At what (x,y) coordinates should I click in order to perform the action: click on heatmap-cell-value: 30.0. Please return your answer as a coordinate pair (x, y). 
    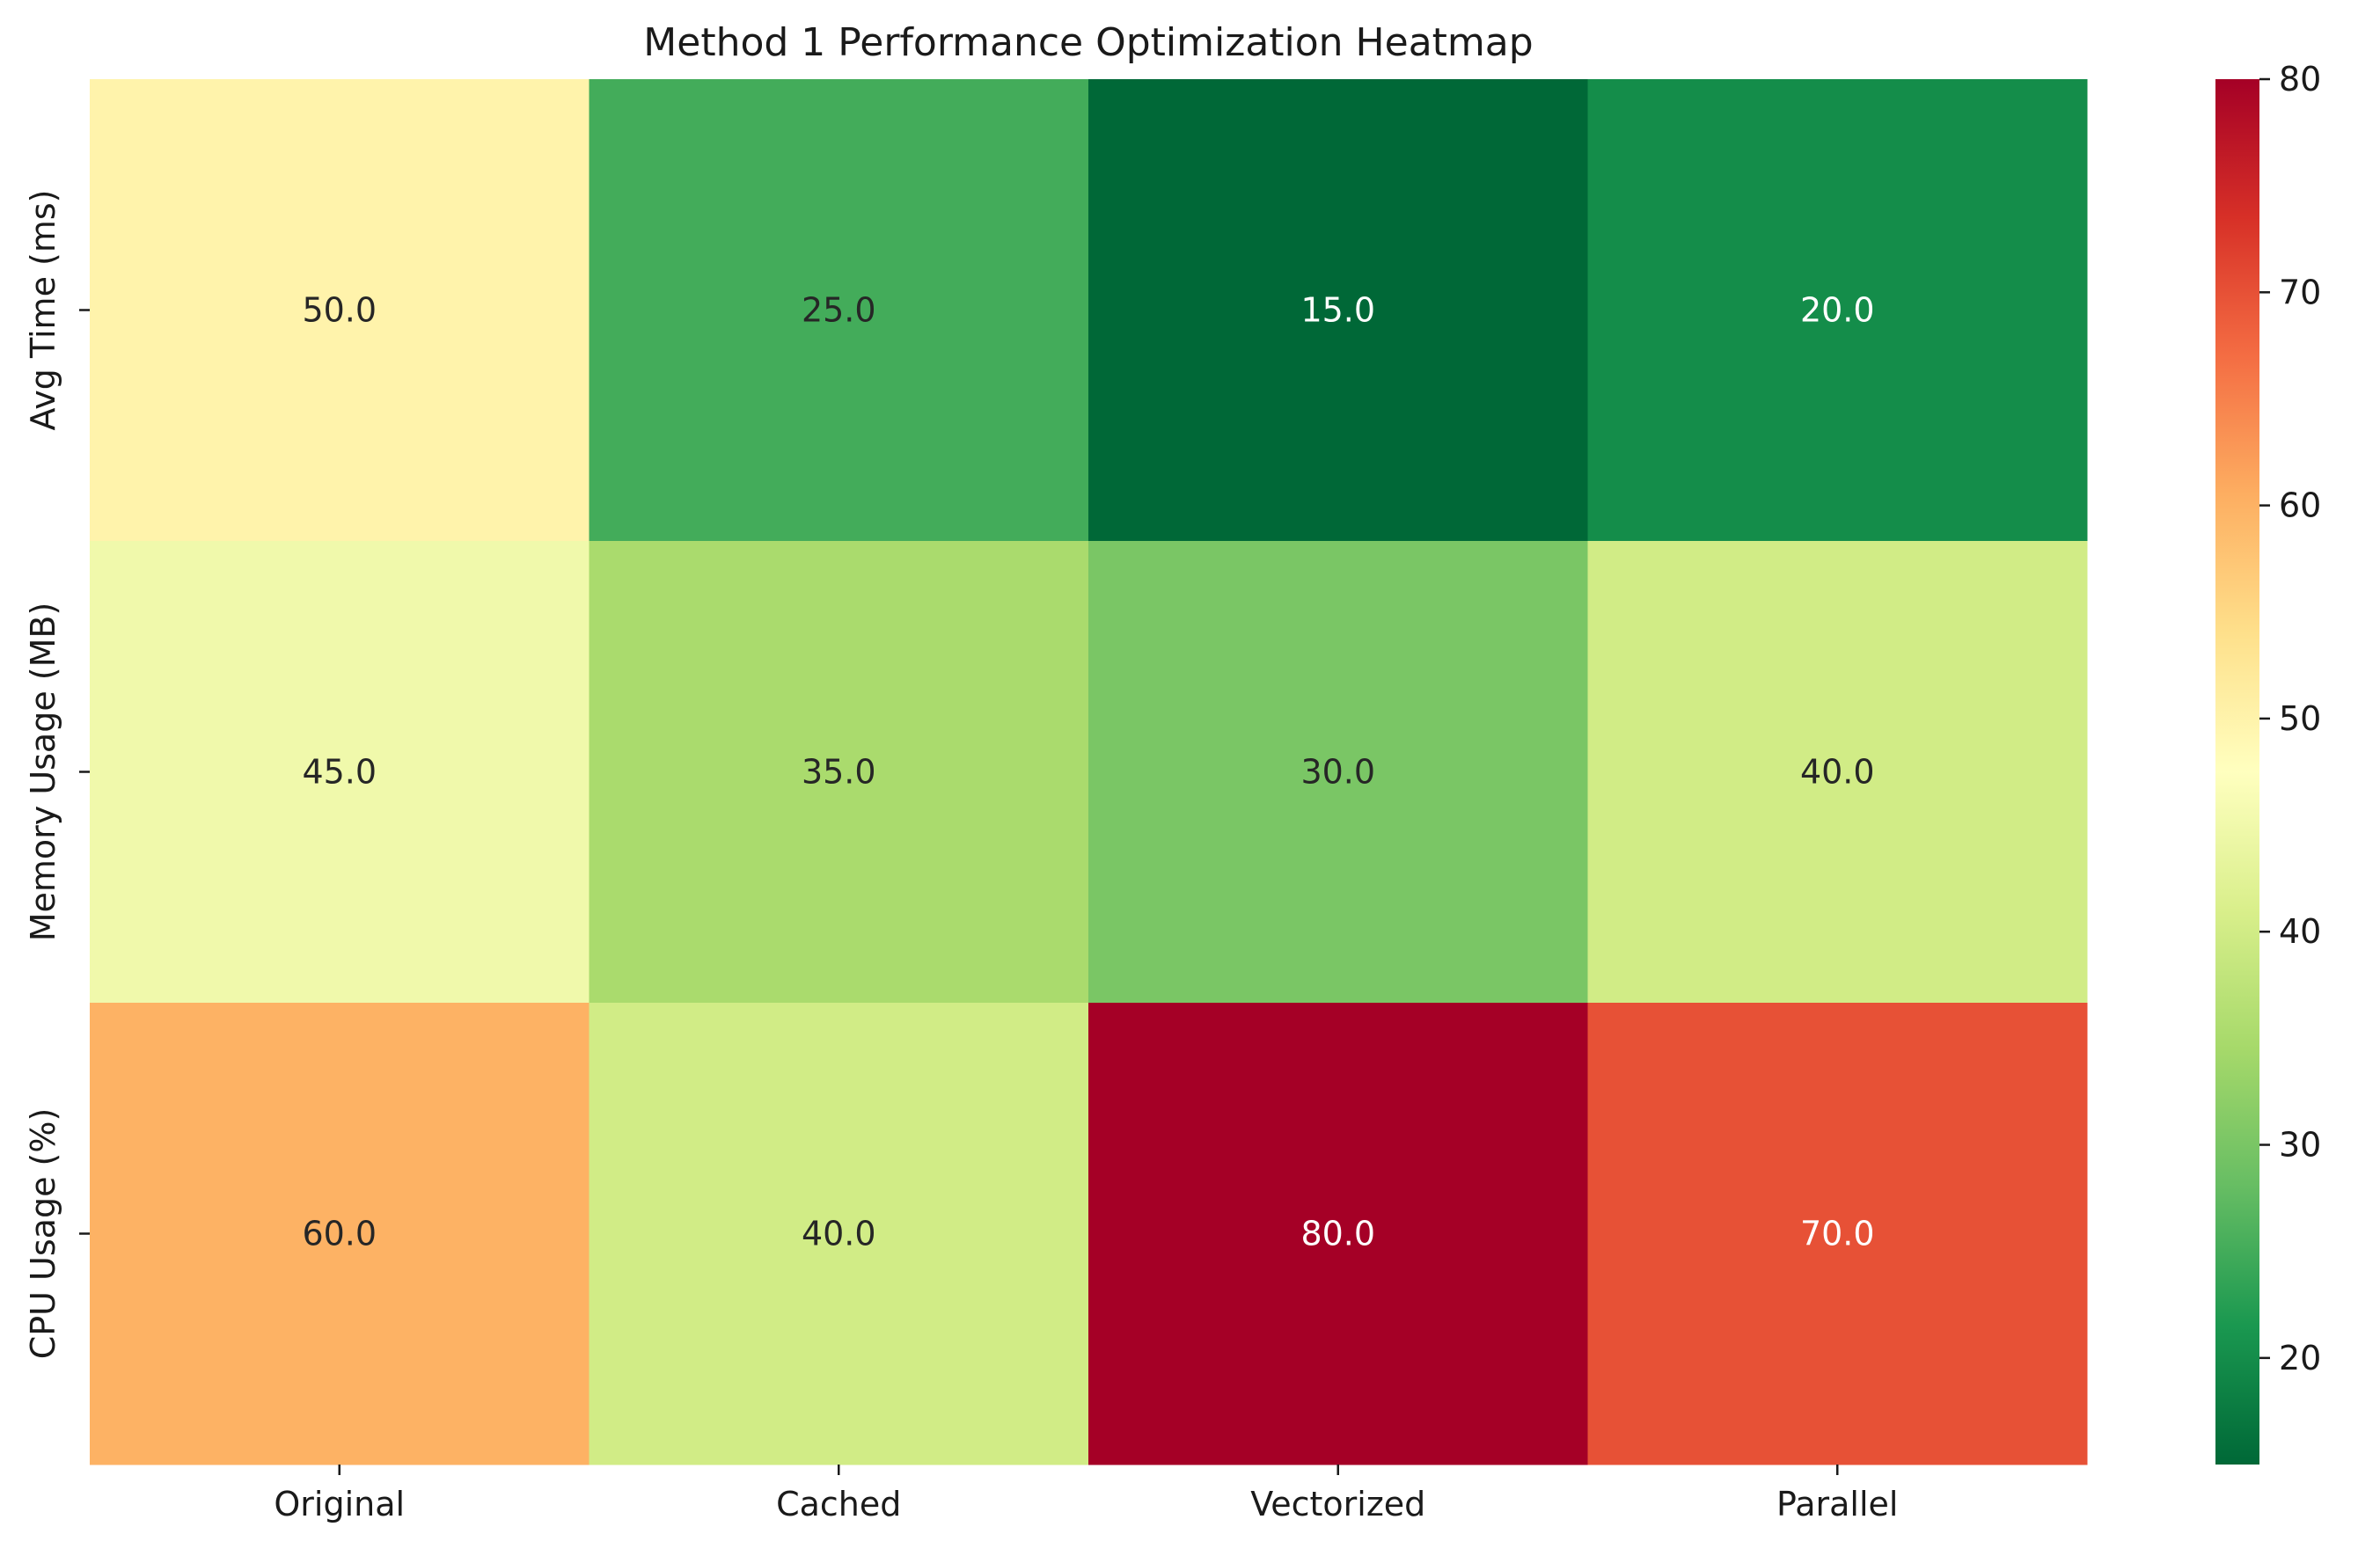
    Looking at the image, I should click on (1337, 772).